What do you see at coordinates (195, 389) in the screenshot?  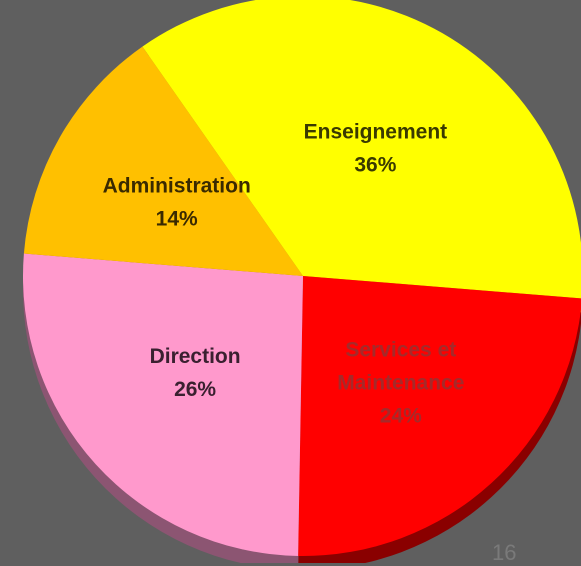 I see `pie-value-label: 26%` at bounding box center [195, 389].